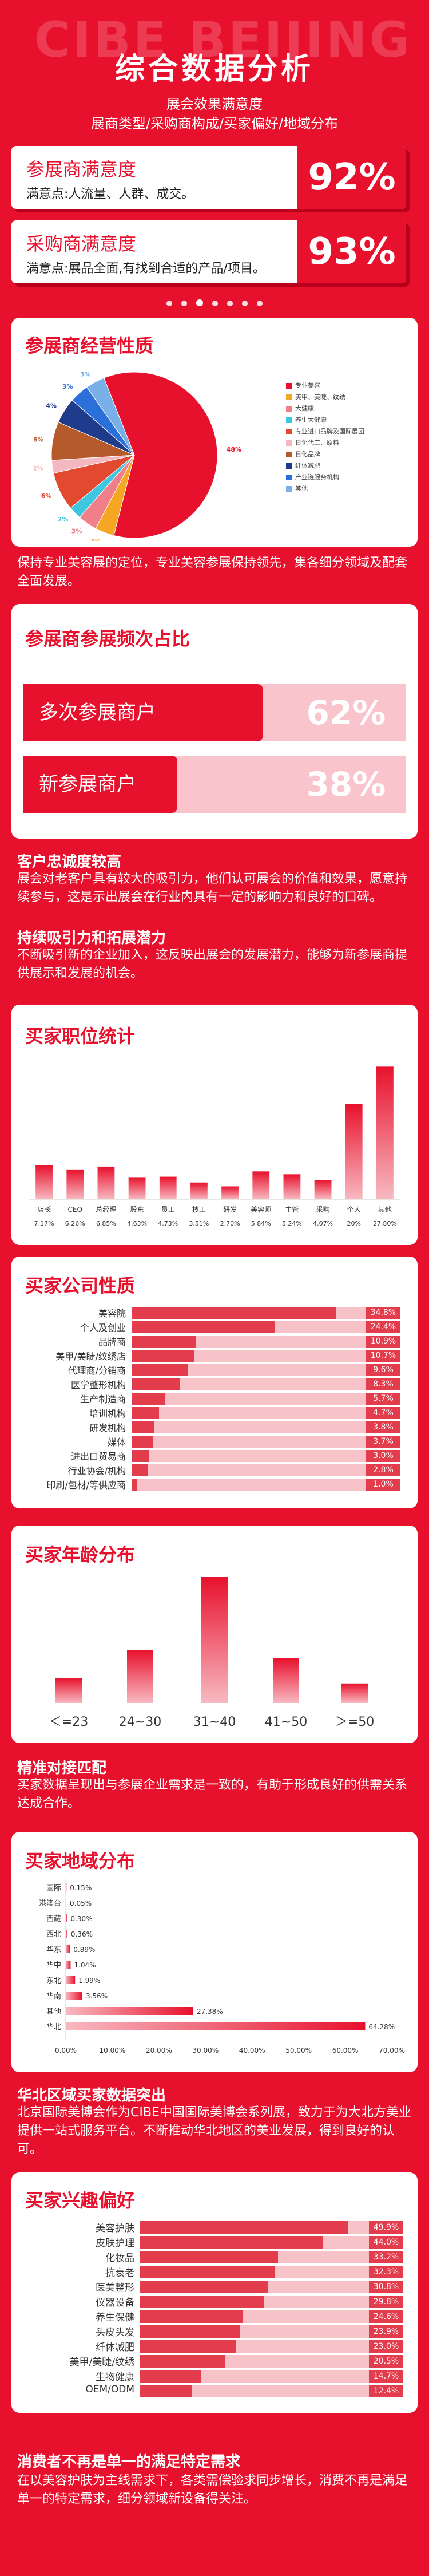 Image resolution: width=429 pixels, height=2576 pixels. Describe the element at coordinates (113, 2050) in the screenshot. I see `x-tick-label: 10.00%` at that location.